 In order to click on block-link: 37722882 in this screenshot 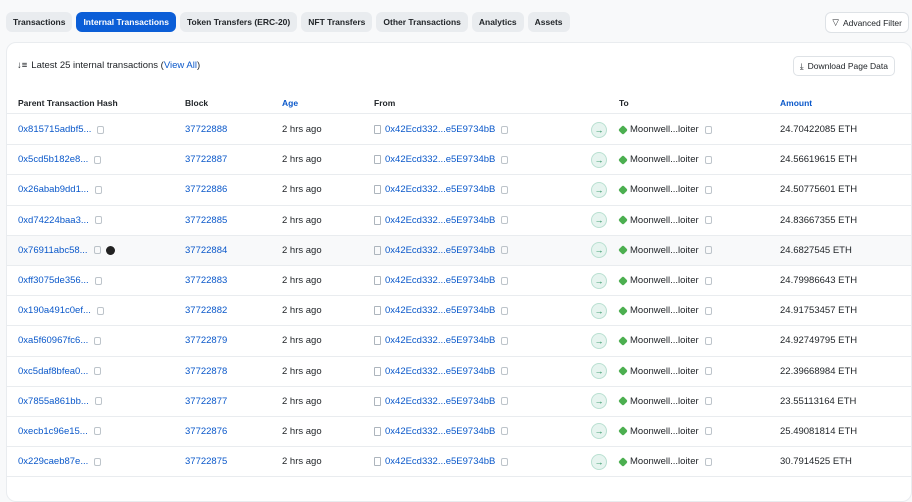, I will do `click(206, 311)`.